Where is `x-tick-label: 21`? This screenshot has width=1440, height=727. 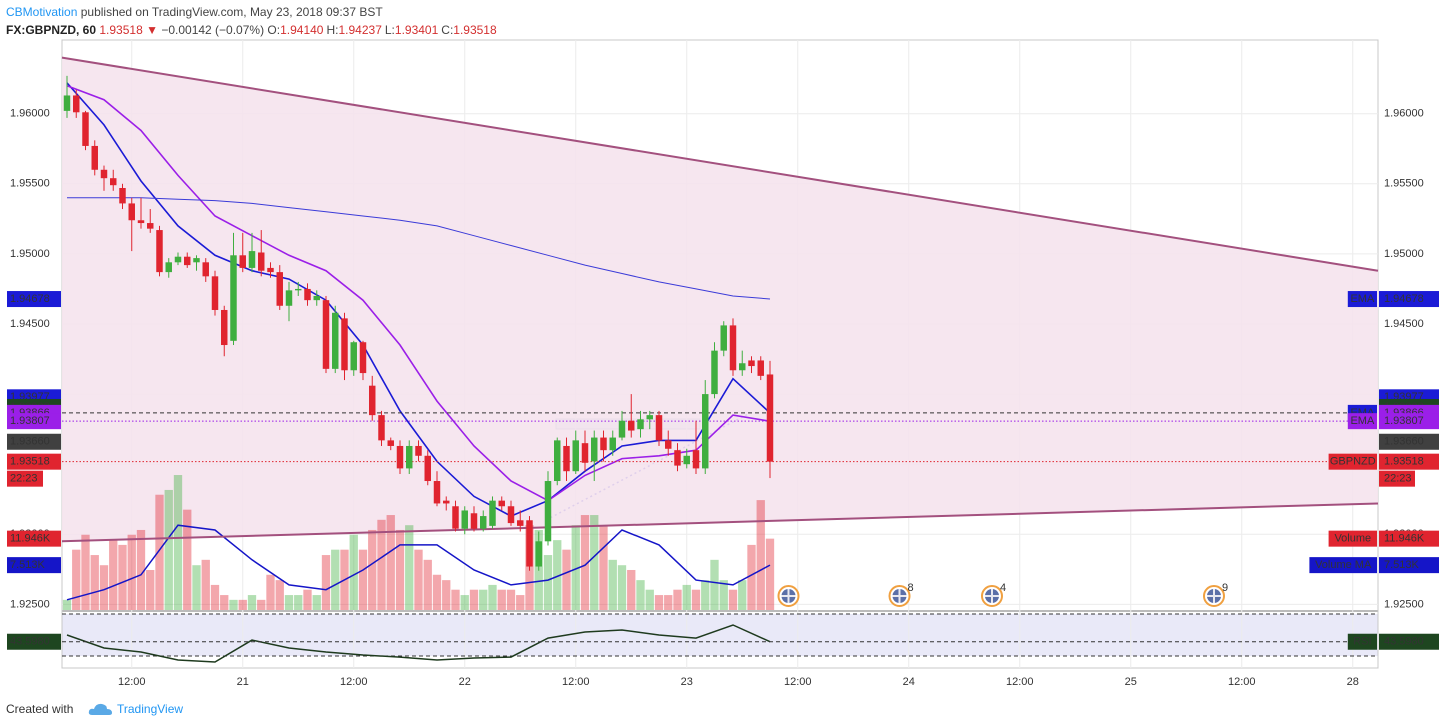
x-tick-label: 21 is located at coordinates (243, 682).